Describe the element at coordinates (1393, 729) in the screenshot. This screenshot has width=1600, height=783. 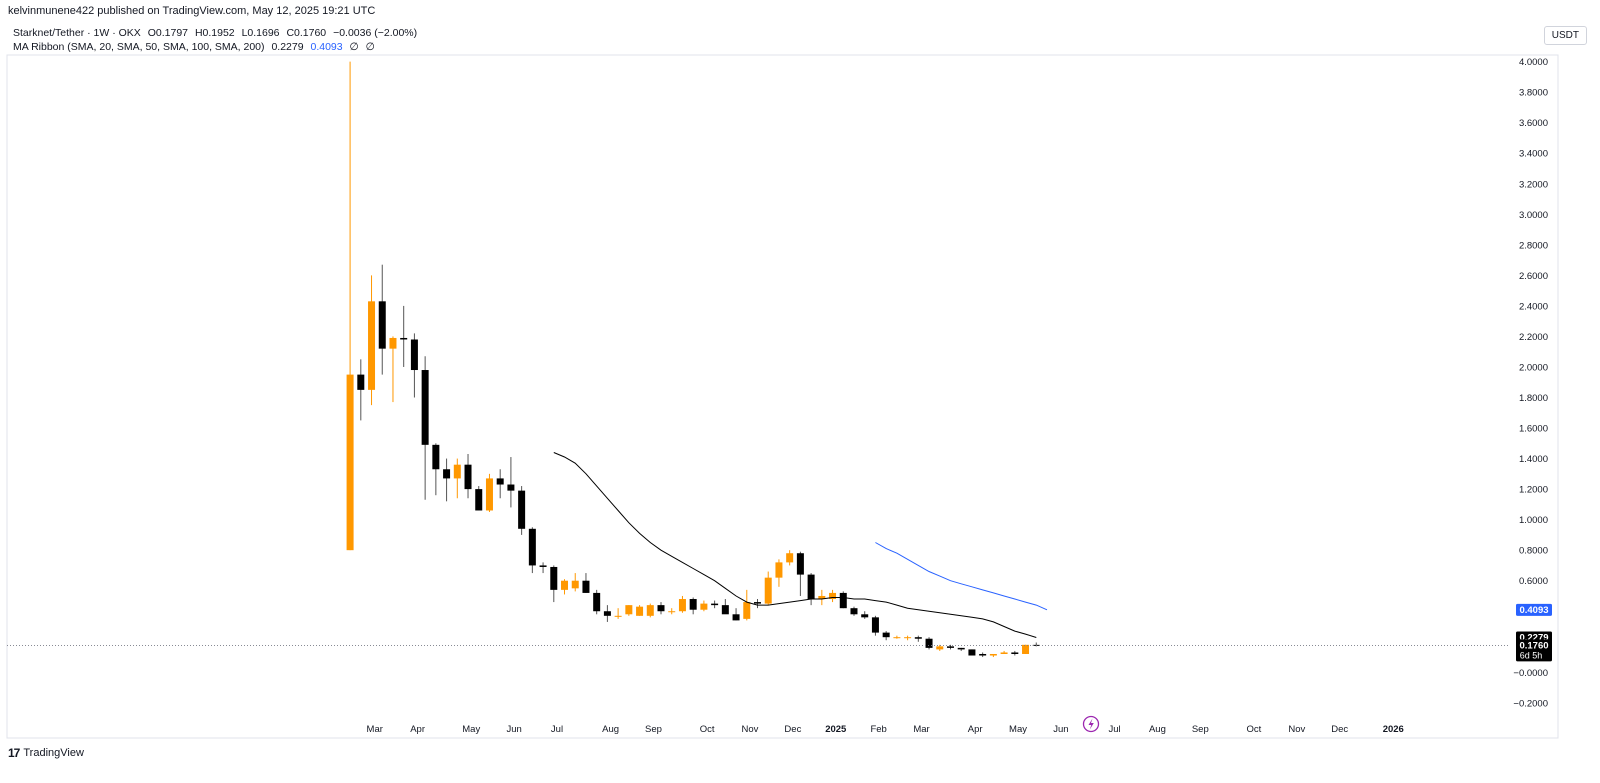
I see `x-tick-label: 2026` at that location.